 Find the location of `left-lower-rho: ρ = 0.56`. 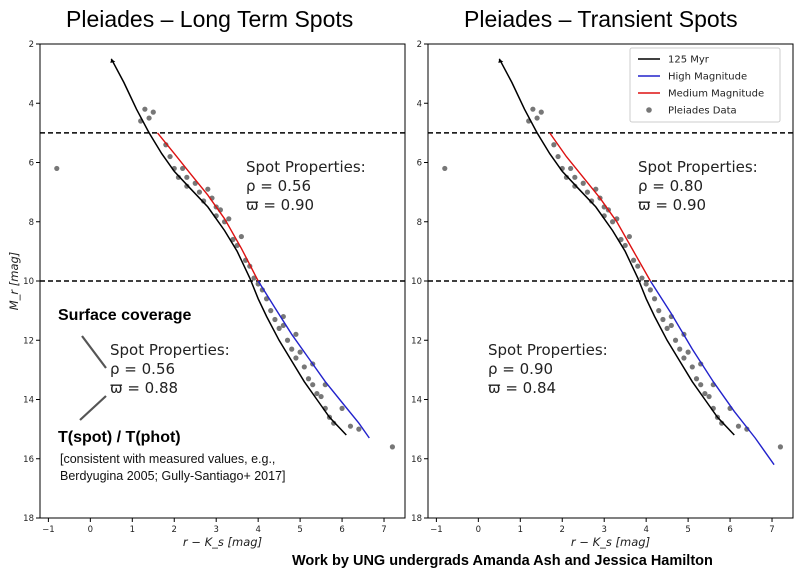

left-lower-rho: ρ = 0.56 is located at coordinates (143, 369).